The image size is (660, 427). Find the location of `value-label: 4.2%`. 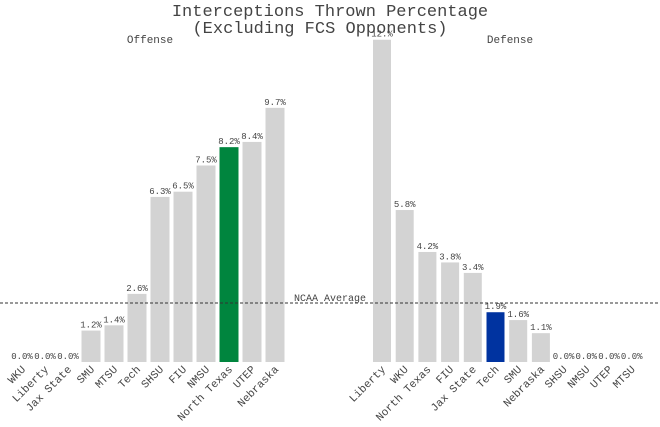

value-label: 4.2% is located at coordinates (428, 247).